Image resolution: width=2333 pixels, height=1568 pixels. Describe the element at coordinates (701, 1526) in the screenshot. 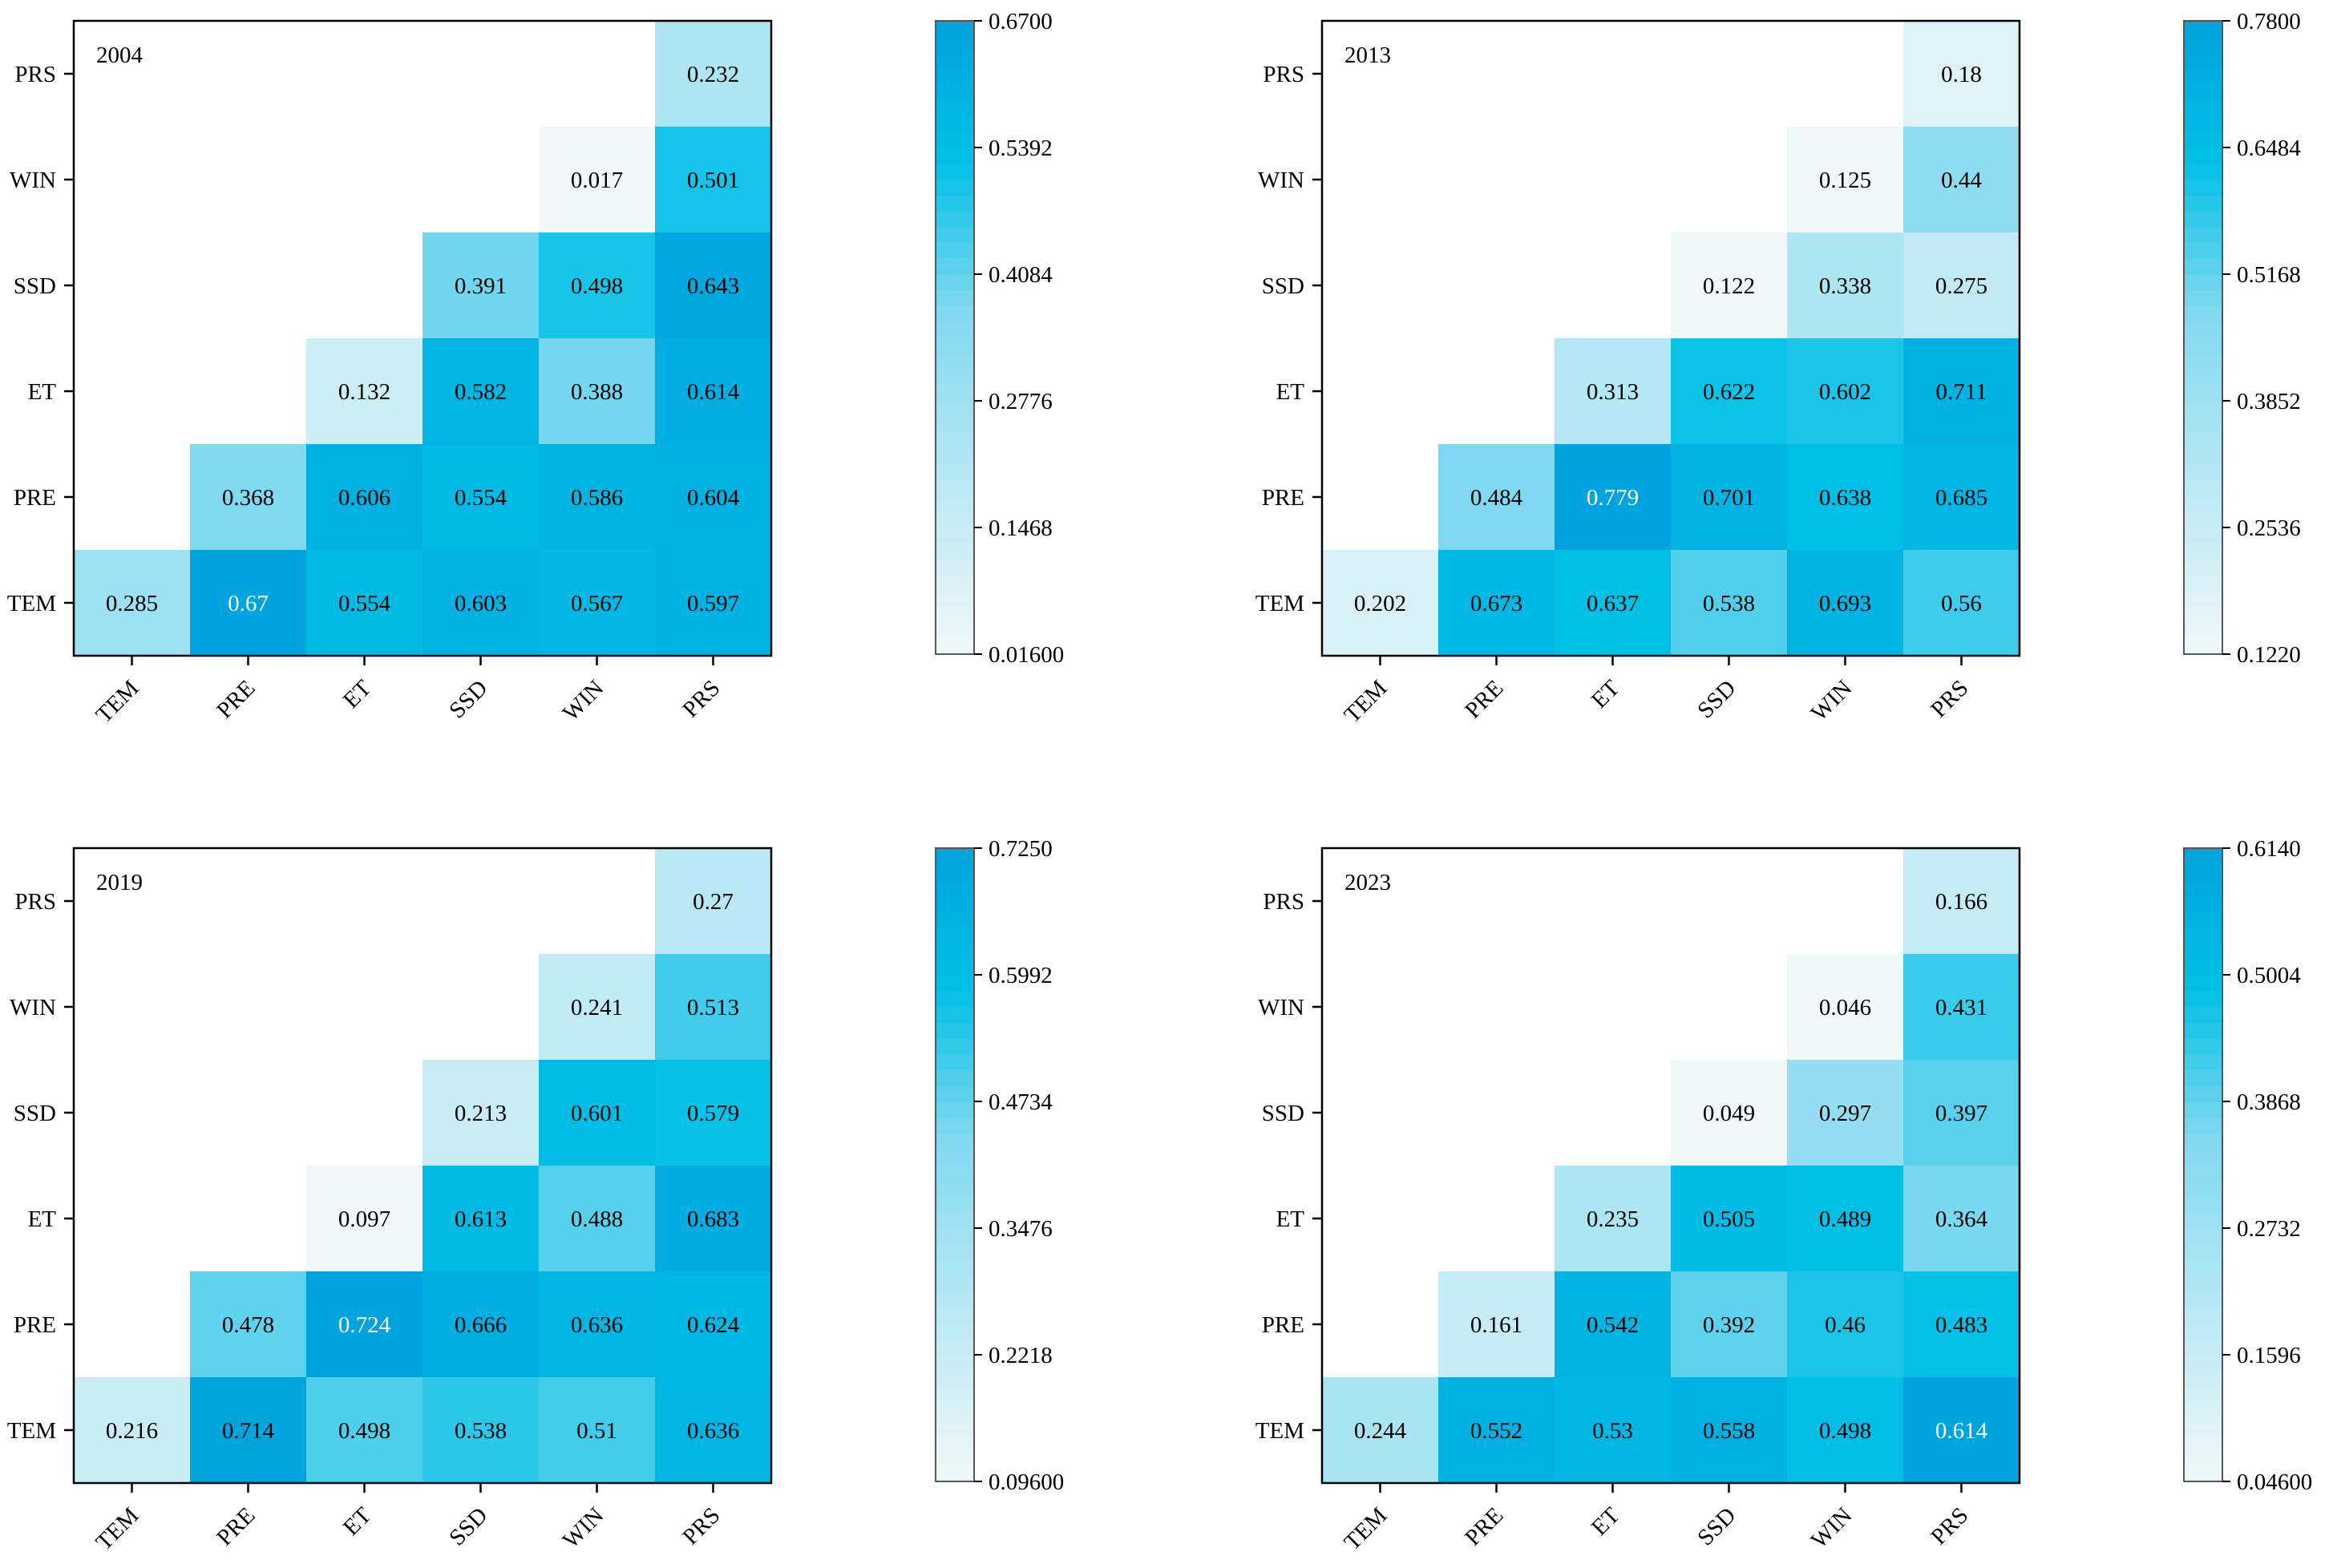

I see `x-tick-label: PRS` at that location.